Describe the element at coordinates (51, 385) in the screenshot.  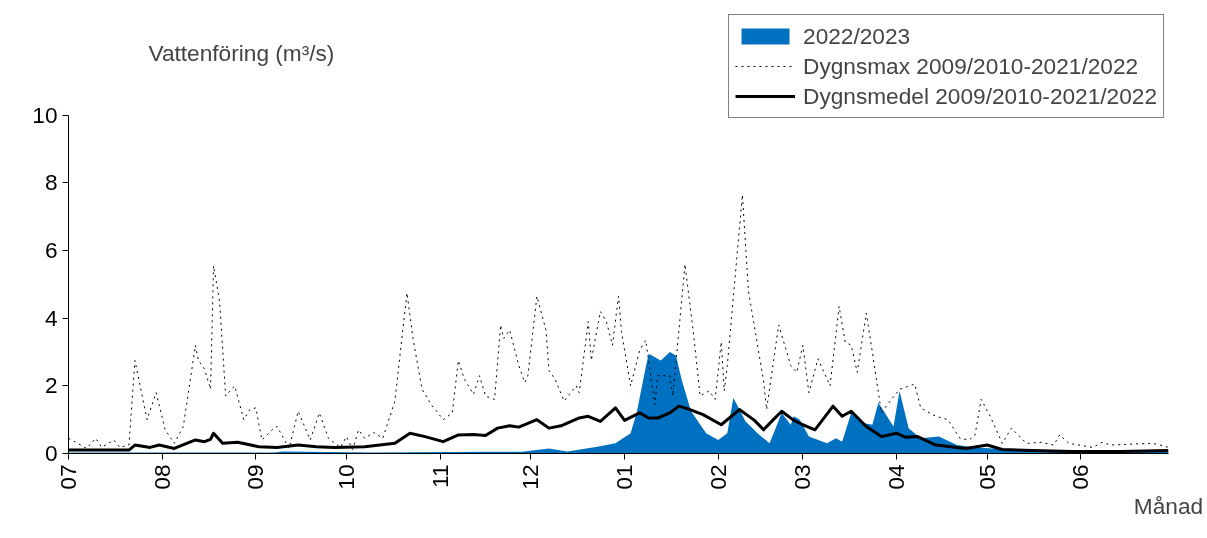
I see `y-tick-label: 2` at that location.